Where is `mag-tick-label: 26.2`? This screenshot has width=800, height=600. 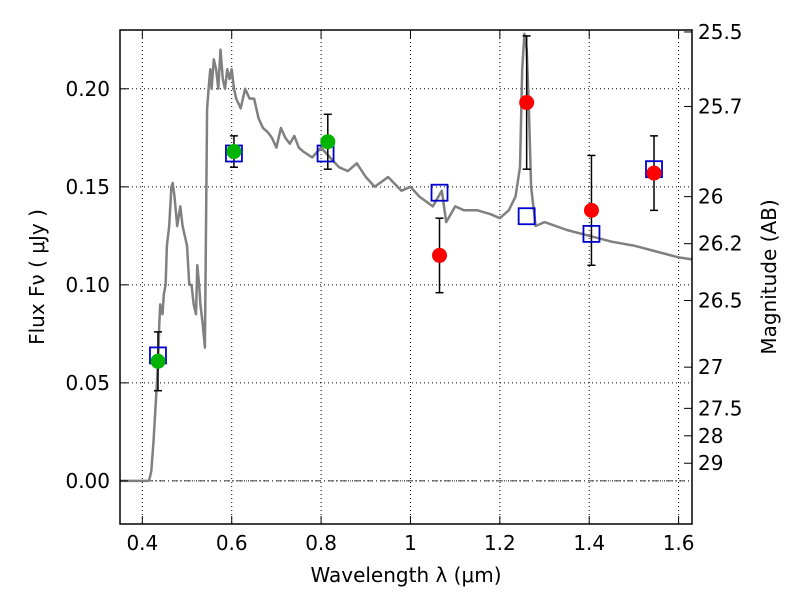
mag-tick-label: 26.2 is located at coordinates (720, 244).